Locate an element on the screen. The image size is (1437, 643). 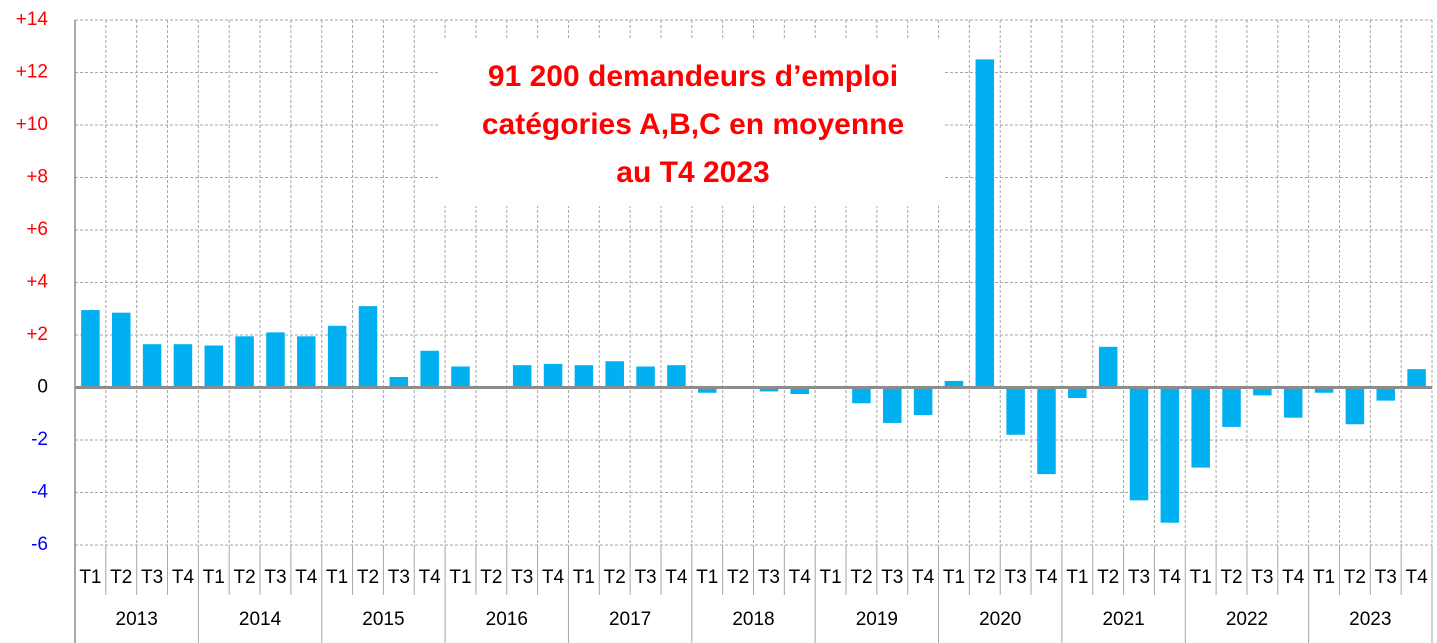
group-label: 2016 is located at coordinates (507, 619).